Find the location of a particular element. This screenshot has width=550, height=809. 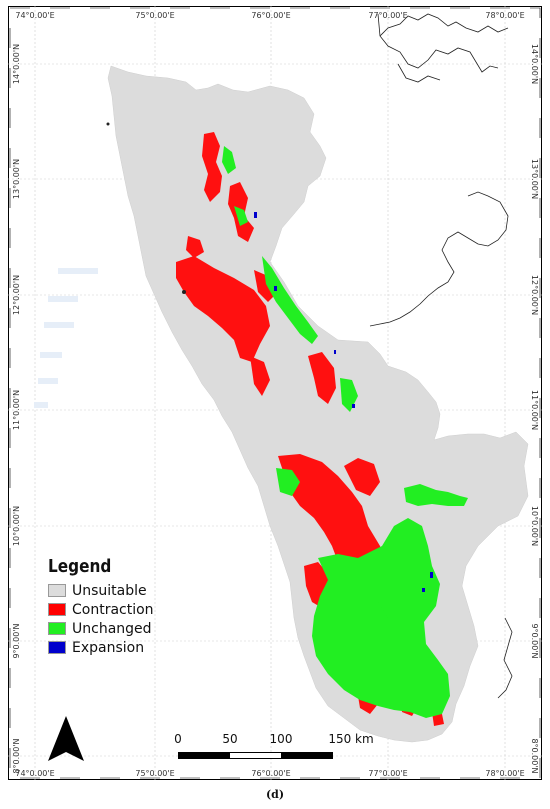

figure-caption: (d) is located at coordinates (275, 794).